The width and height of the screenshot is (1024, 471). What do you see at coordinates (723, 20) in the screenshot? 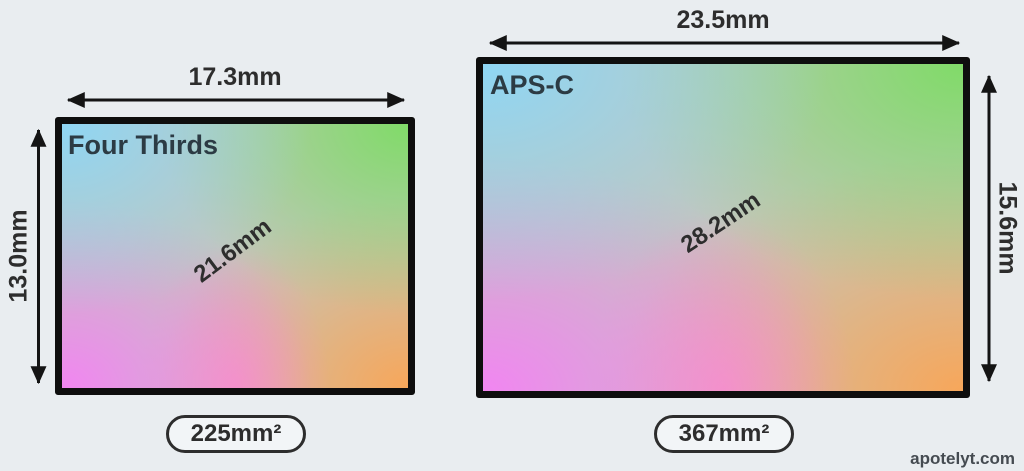
I see `aps-c-width-label: 23.5mm` at bounding box center [723, 20].